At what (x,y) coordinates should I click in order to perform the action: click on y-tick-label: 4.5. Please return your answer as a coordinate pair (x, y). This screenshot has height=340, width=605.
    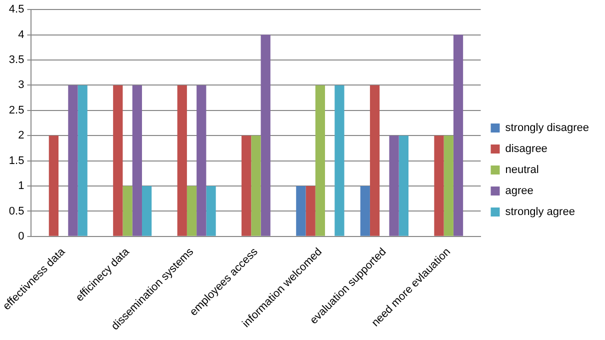
    Looking at the image, I should click on (16, 10).